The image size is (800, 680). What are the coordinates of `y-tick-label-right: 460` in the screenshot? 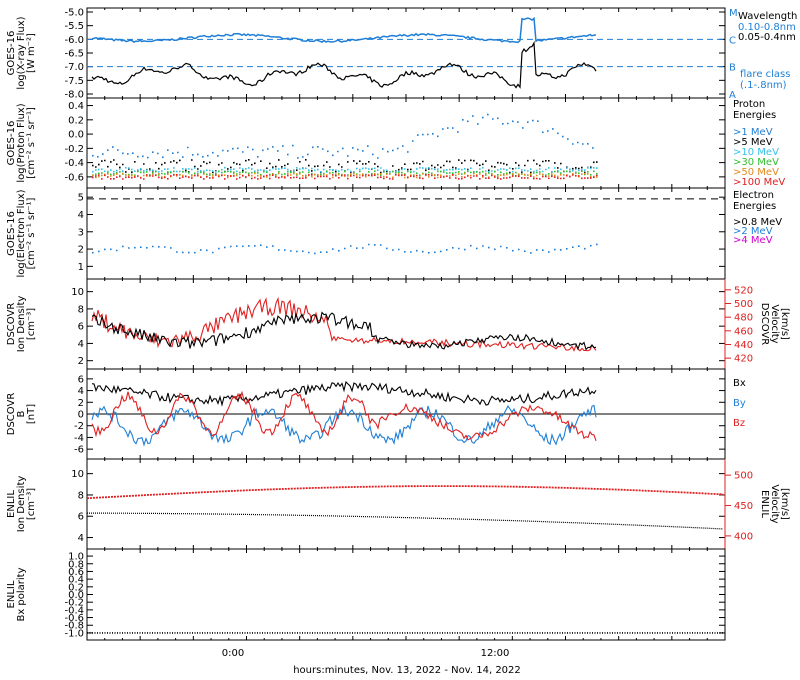 It's located at (743, 331).